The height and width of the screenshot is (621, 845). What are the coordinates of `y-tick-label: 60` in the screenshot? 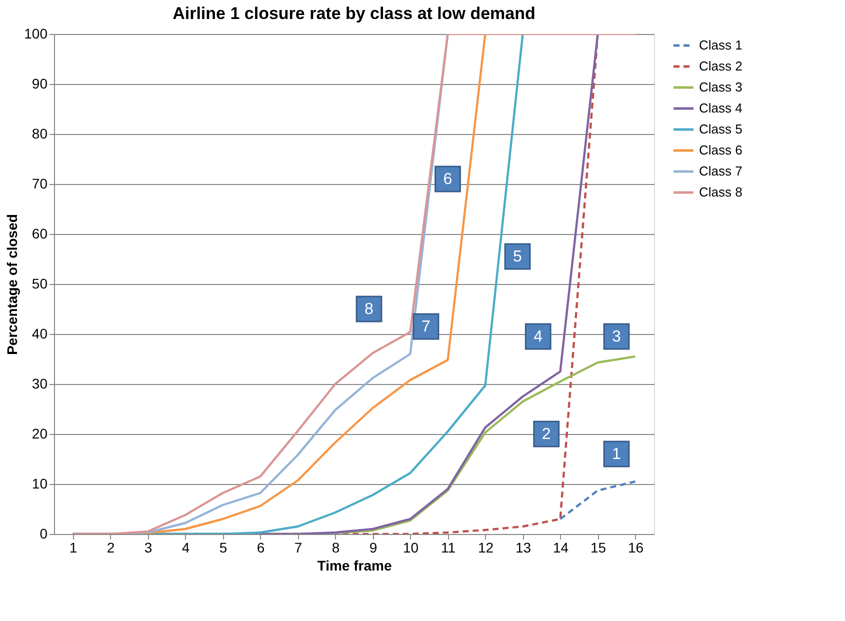 It's located at (40, 234).